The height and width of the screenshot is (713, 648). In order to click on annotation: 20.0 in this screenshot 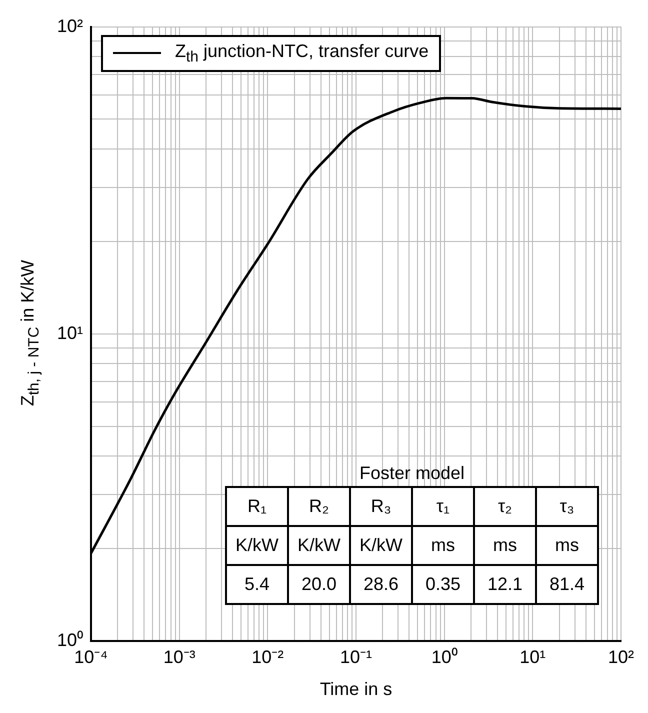, I will do `click(319, 584)`.